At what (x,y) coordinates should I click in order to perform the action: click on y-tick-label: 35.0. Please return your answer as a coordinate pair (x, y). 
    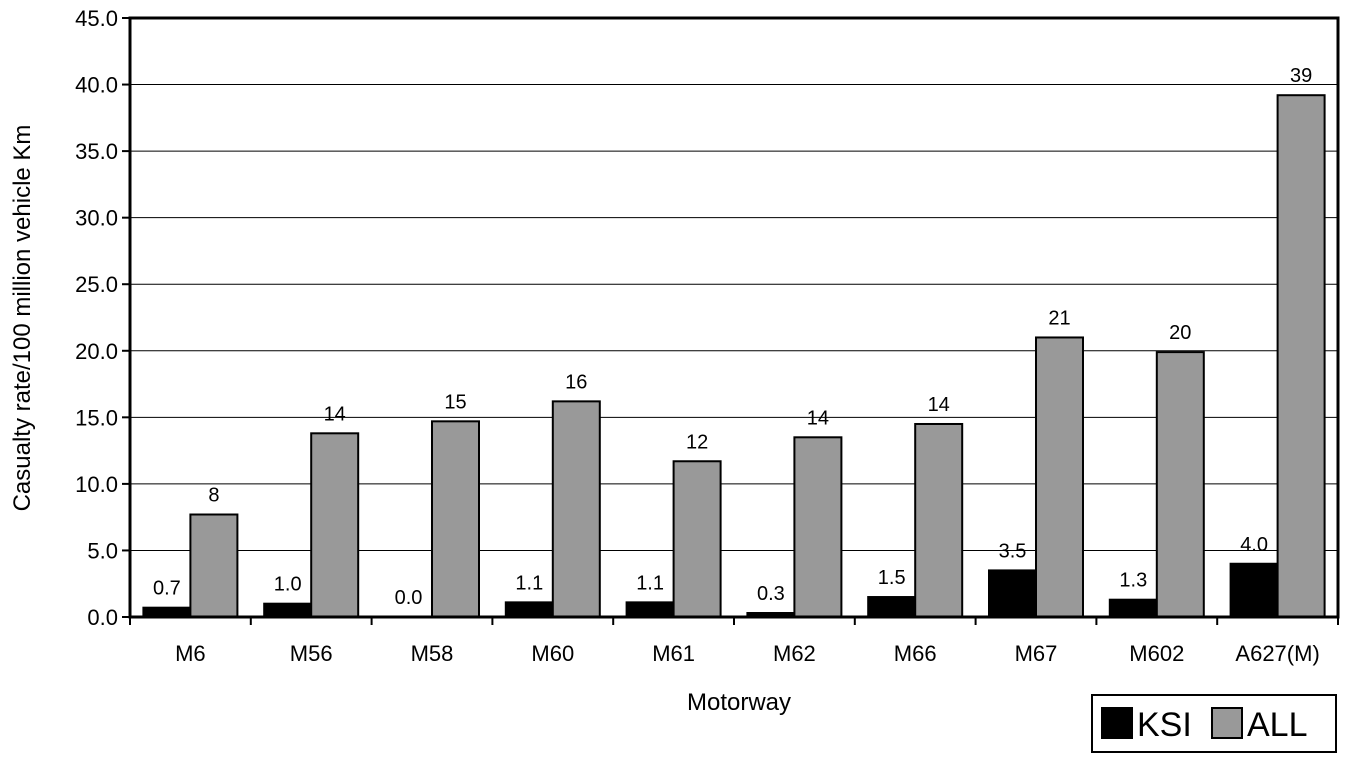
    Looking at the image, I should click on (96, 151).